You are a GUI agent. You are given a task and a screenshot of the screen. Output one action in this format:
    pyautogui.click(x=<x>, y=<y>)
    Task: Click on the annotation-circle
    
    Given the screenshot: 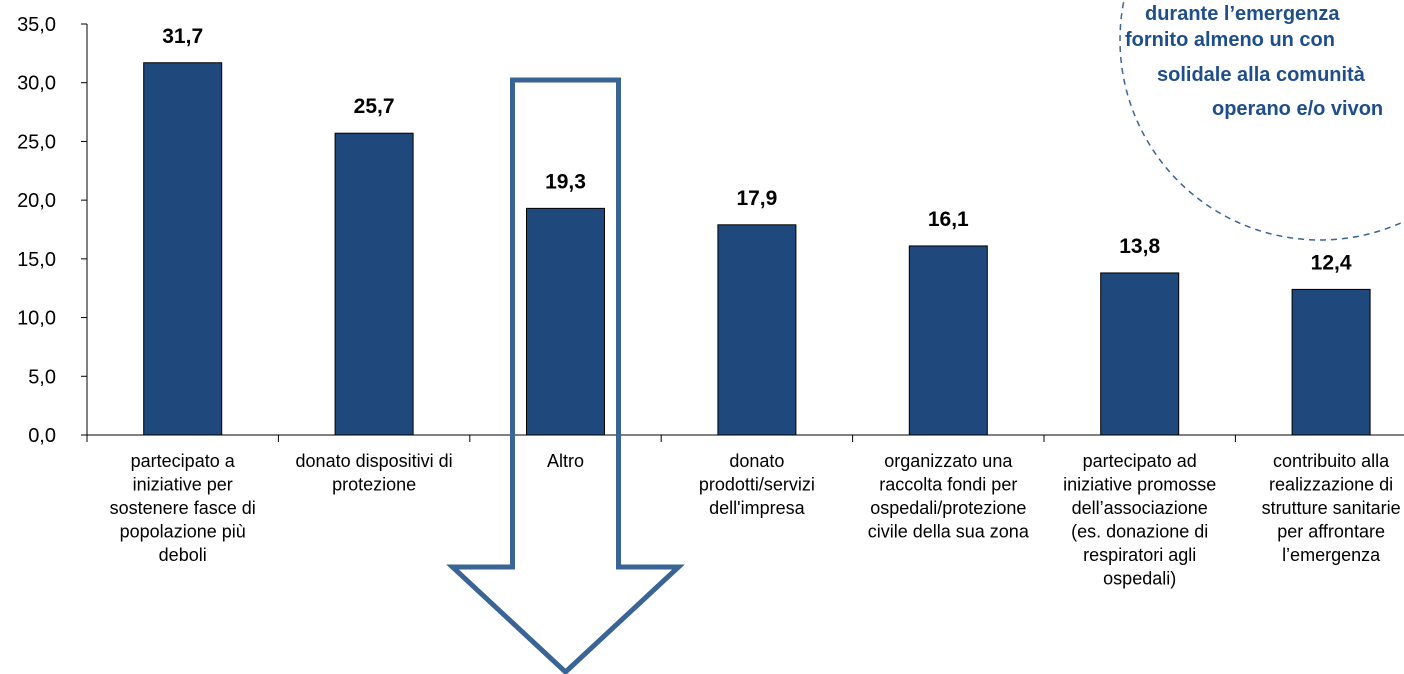 What is the action you would take?
    pyautogui.click(x=1261, y=120)
    